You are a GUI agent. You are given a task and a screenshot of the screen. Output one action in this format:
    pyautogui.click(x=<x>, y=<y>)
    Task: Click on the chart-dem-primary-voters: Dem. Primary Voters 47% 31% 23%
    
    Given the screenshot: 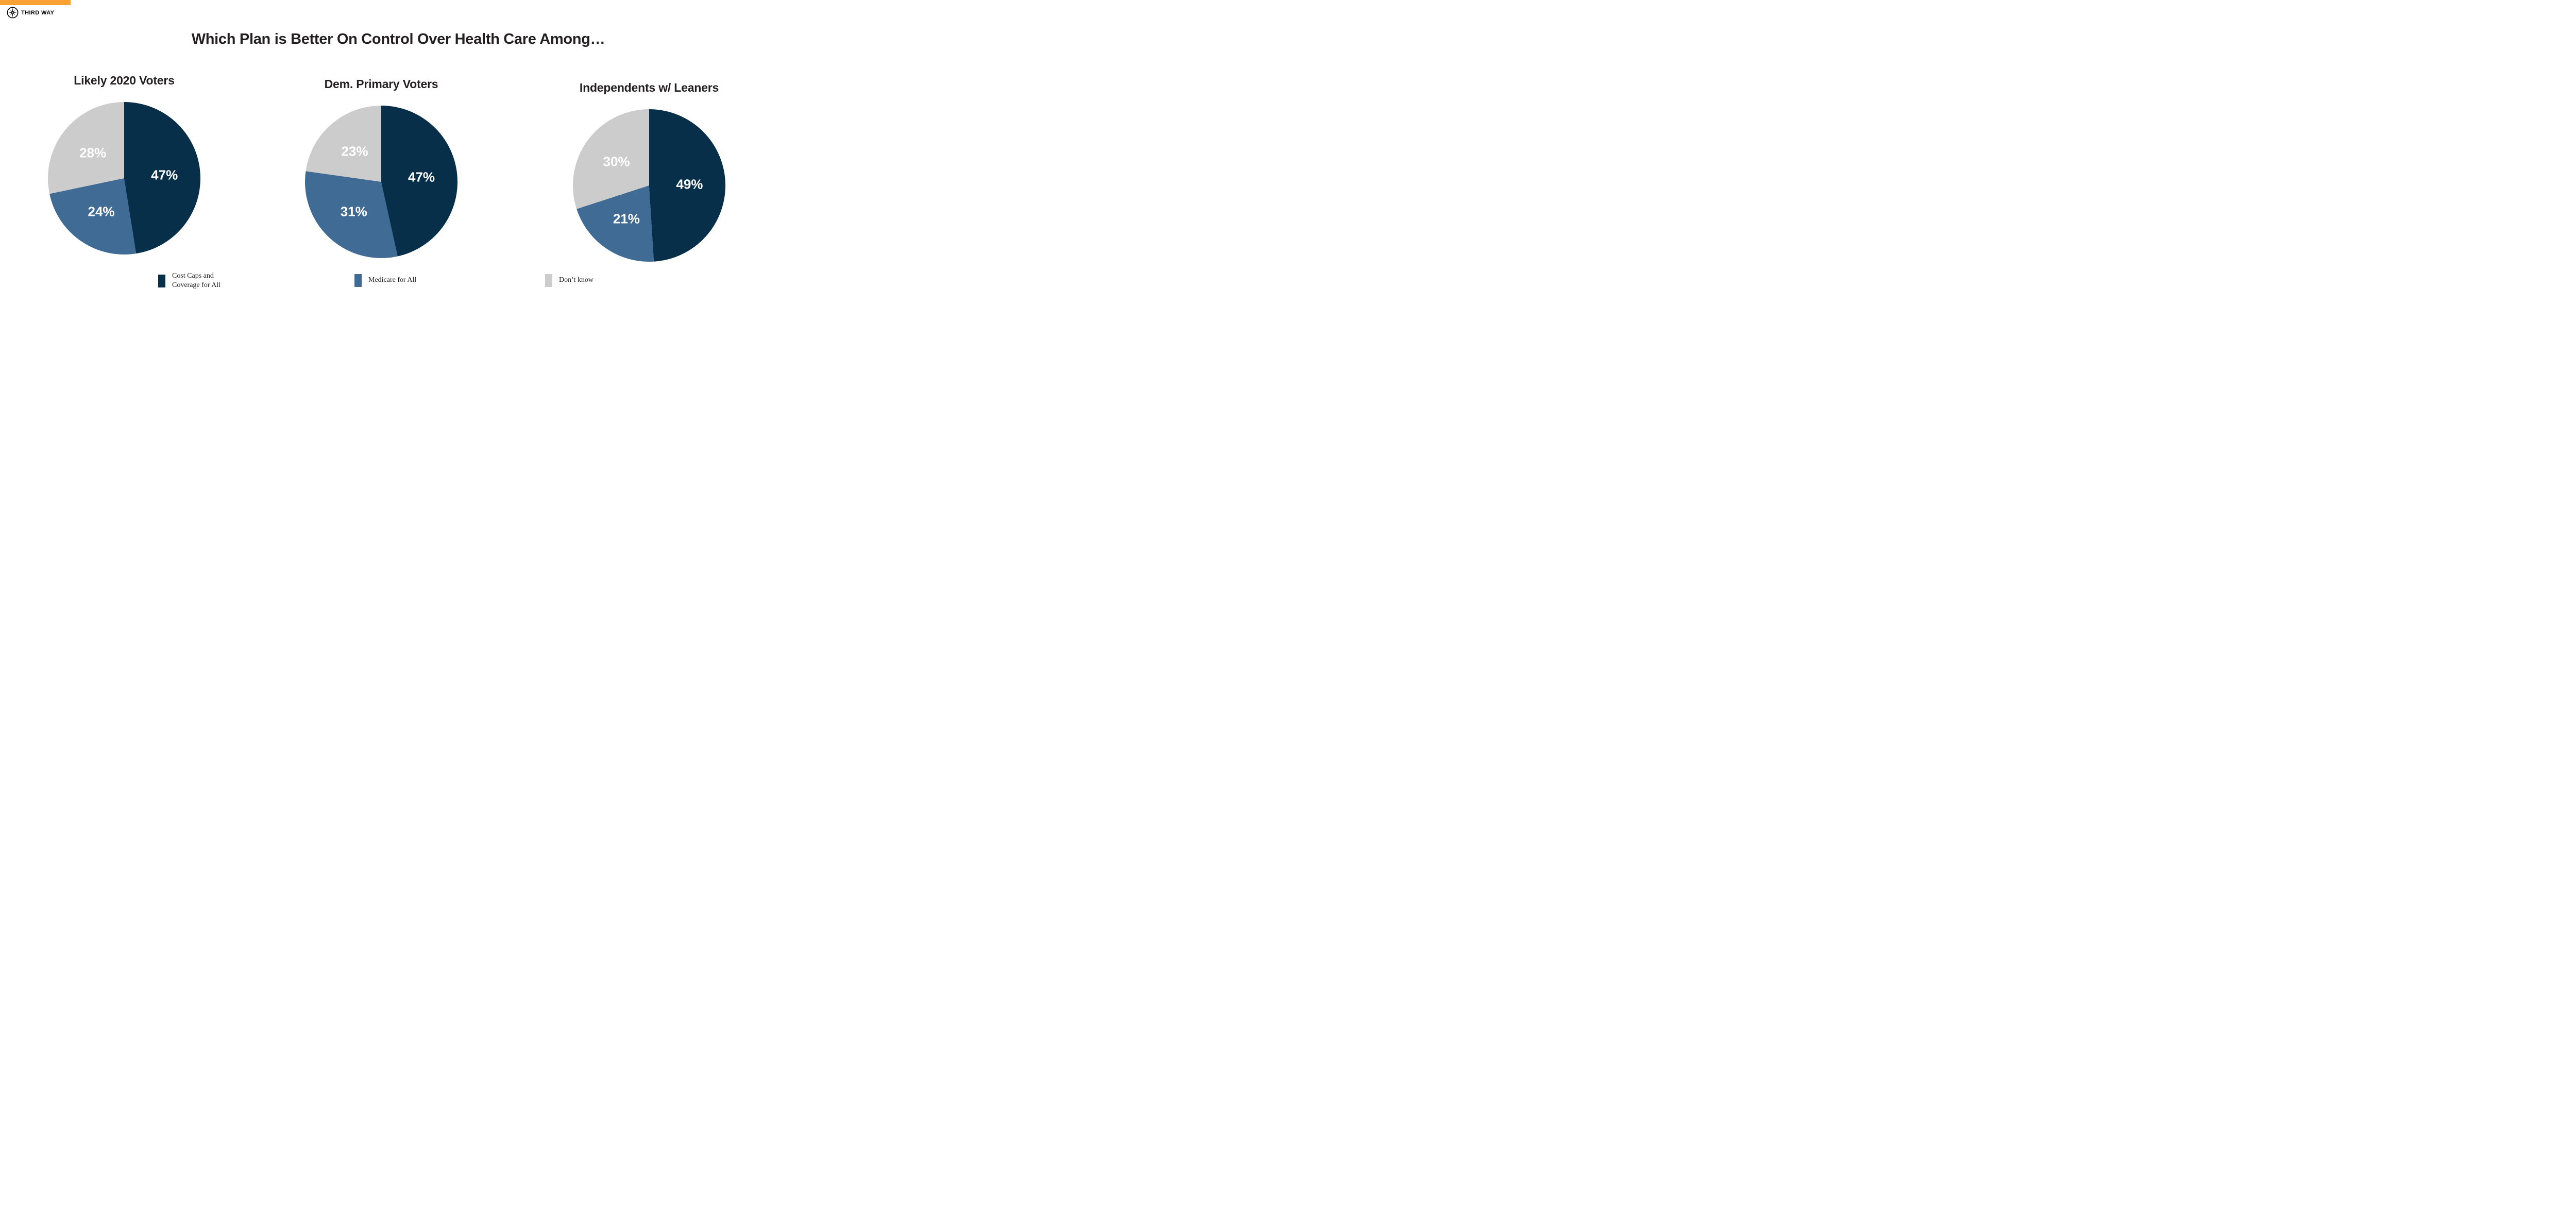 What is the action you would take?
    pyautogui.click(x=381, y=167)
    